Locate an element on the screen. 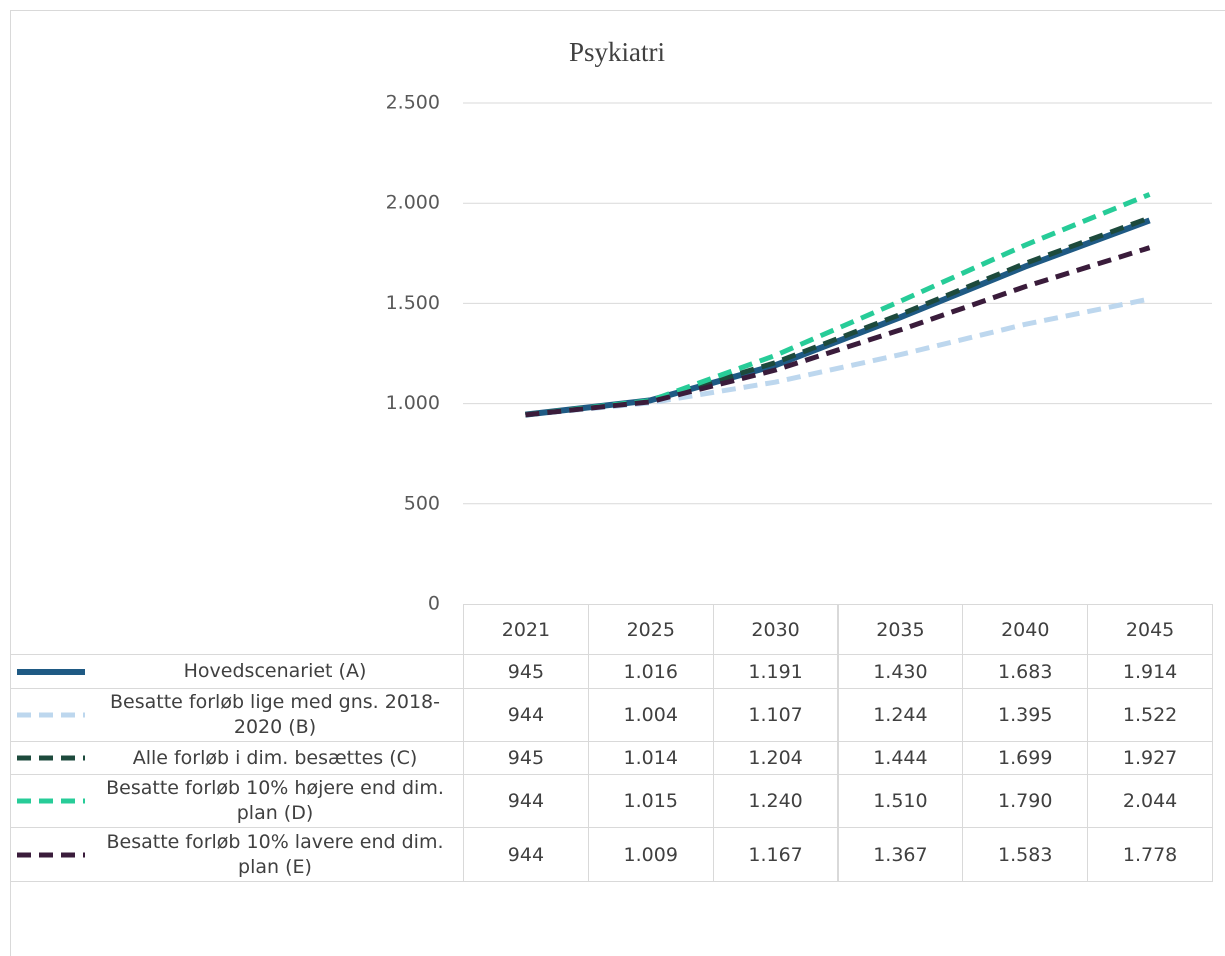 The width and height of the screenshot is (1225, 956). table-cell: 2035 is located at coordinates (900, 629).